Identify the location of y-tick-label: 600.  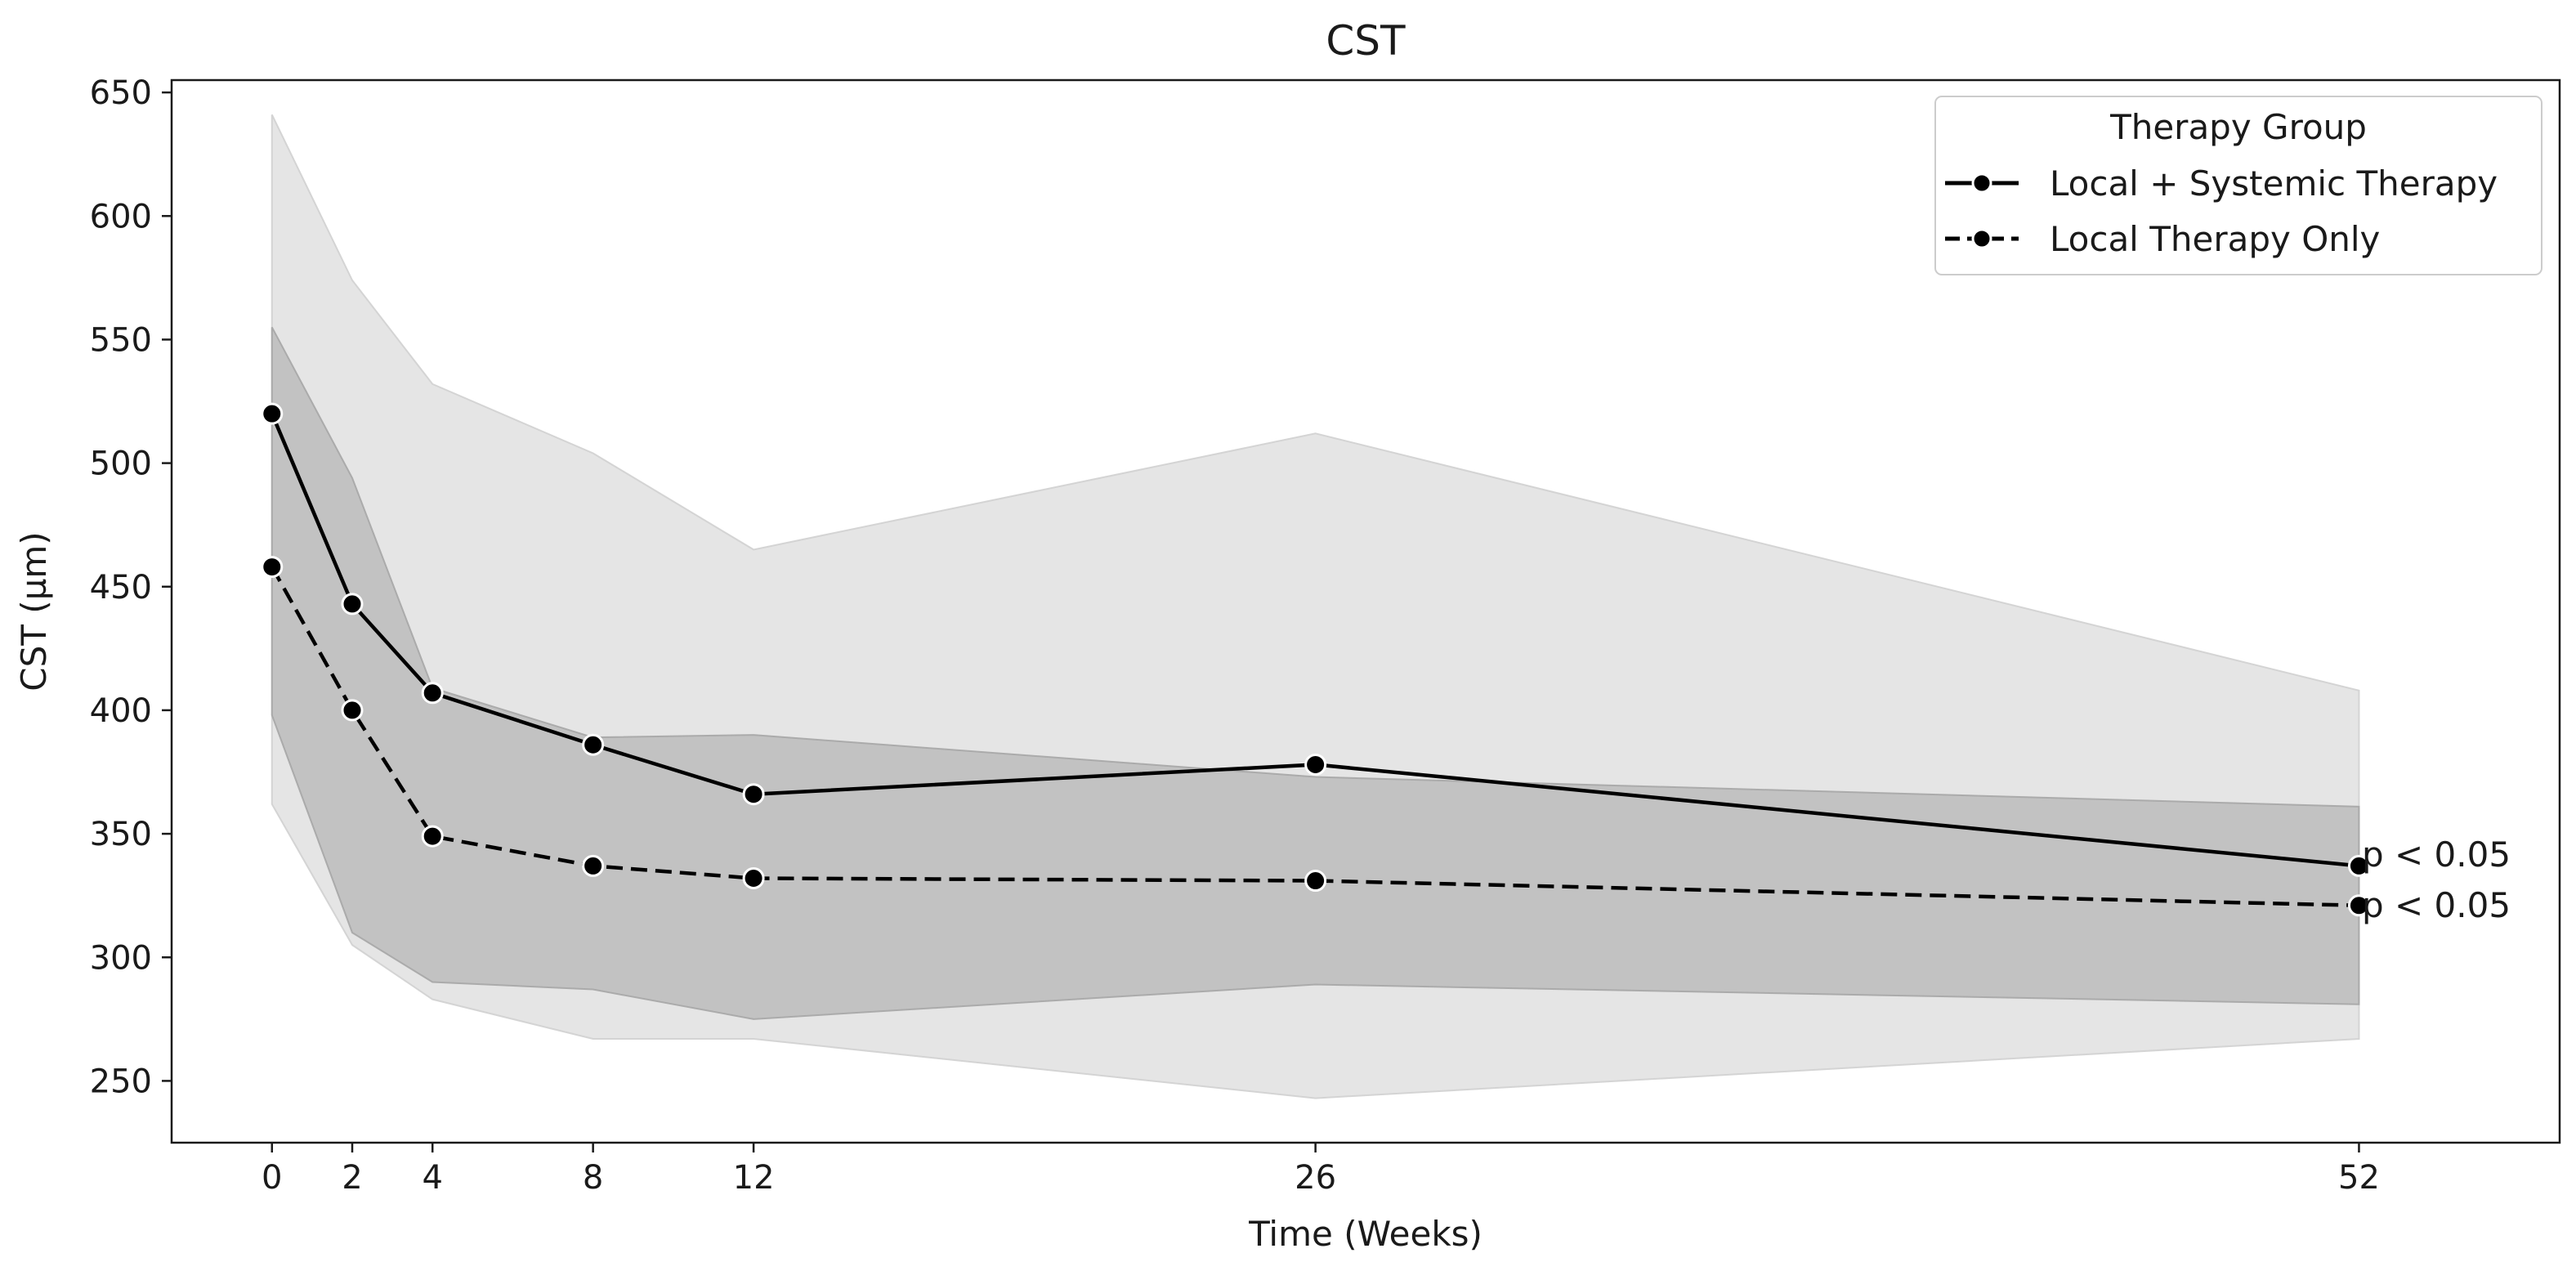
(121, 216).